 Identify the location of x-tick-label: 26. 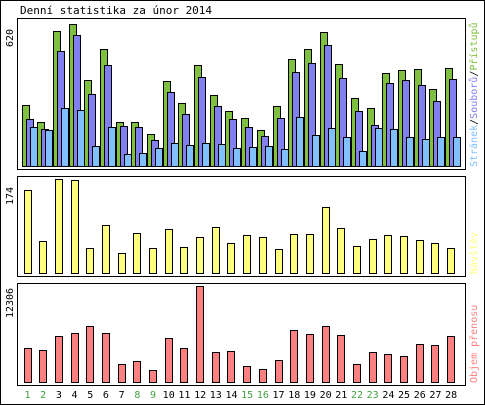
(420, 395).